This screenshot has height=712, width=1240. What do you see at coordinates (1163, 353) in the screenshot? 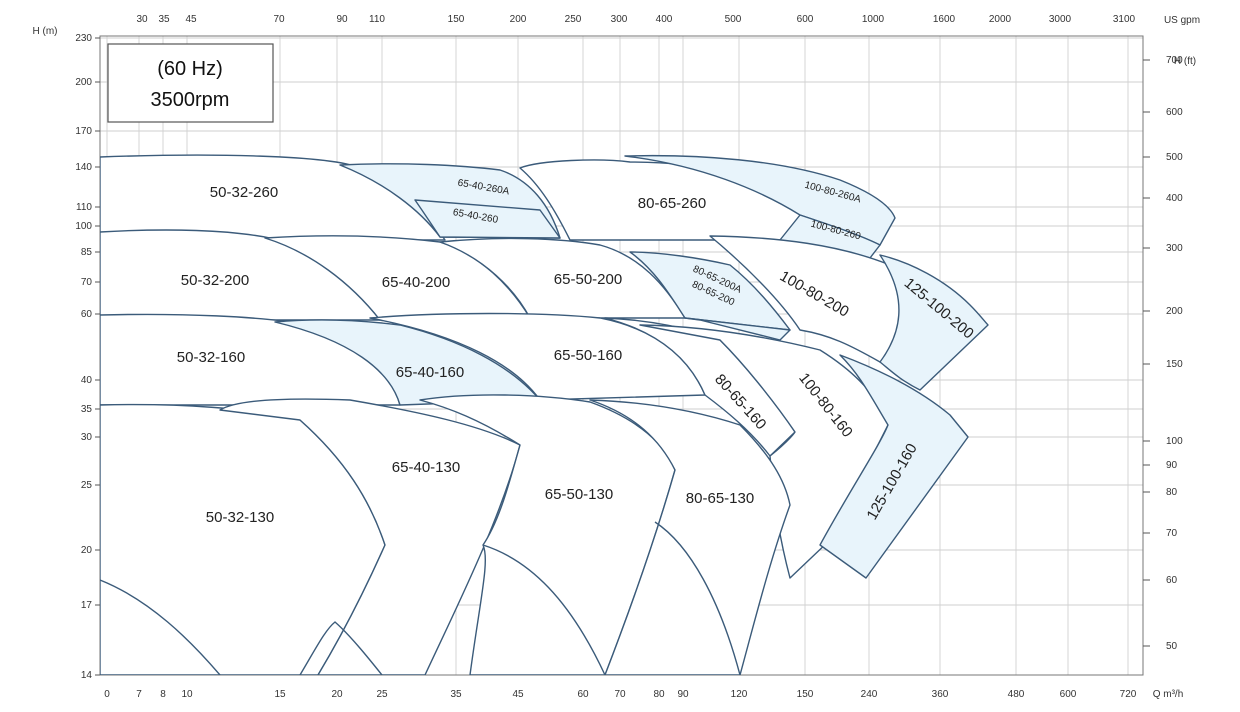
I see `right-axis-ticks: 700 600 500 400 300 200 150 100 90 80 70 60 50` at bounding box center [1163, 353].